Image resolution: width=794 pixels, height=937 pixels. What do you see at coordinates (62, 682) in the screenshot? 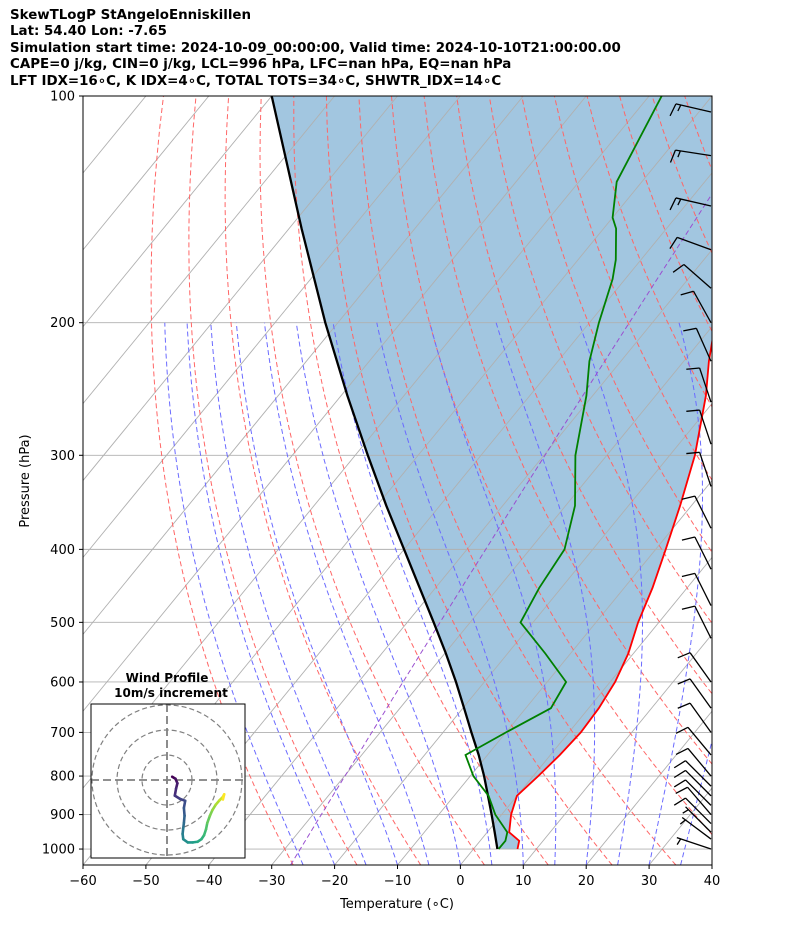
I see `y-tick-label: 600` at bounding box center [62, 682].